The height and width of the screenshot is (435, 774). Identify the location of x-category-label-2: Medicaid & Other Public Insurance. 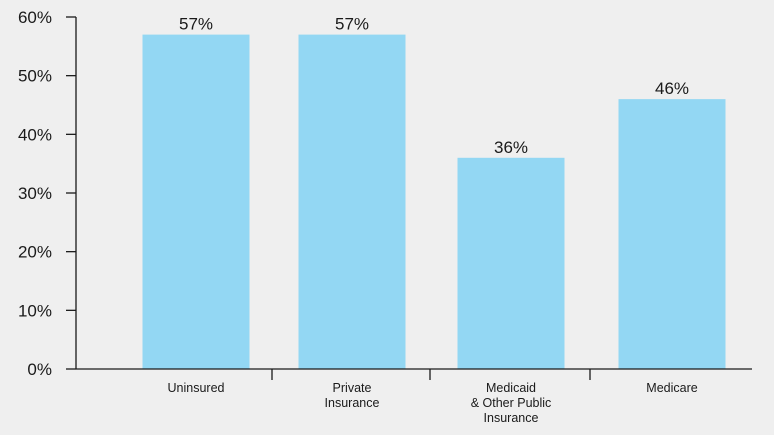
(511, 403).